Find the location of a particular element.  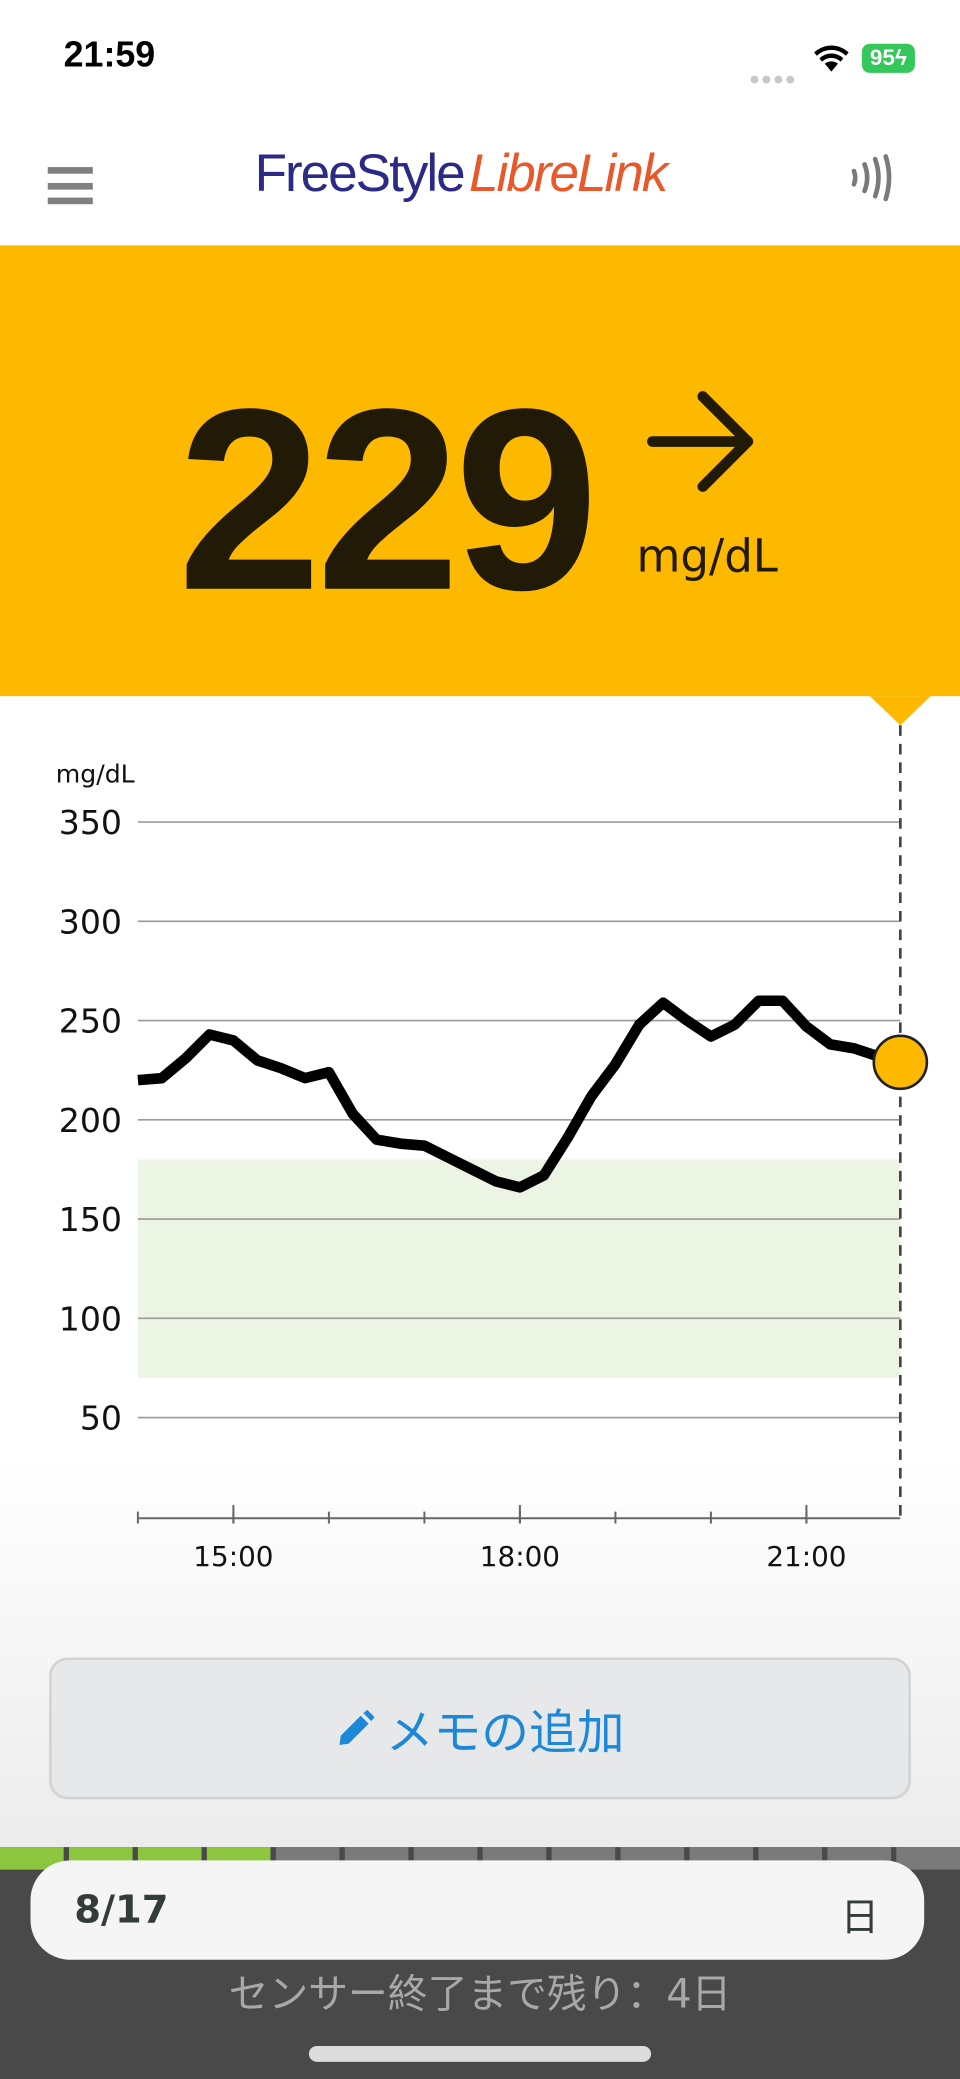

y-tick-label: 250 is located at coordinates (90, 1021).